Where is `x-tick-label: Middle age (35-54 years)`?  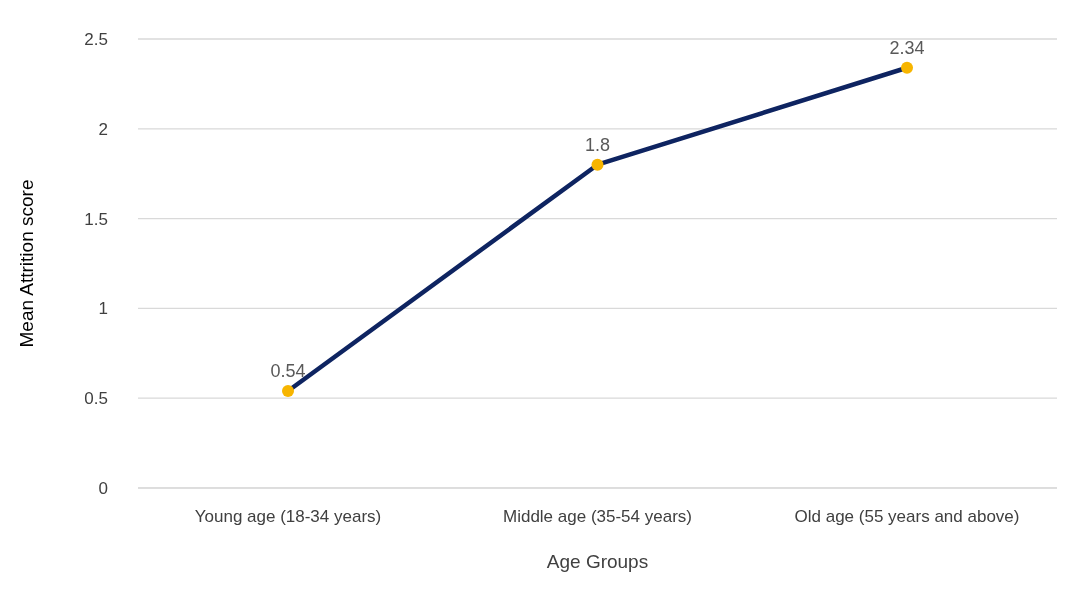
x-tick-label: Middle age (35-54 years) is located at coordinates (597, 517).